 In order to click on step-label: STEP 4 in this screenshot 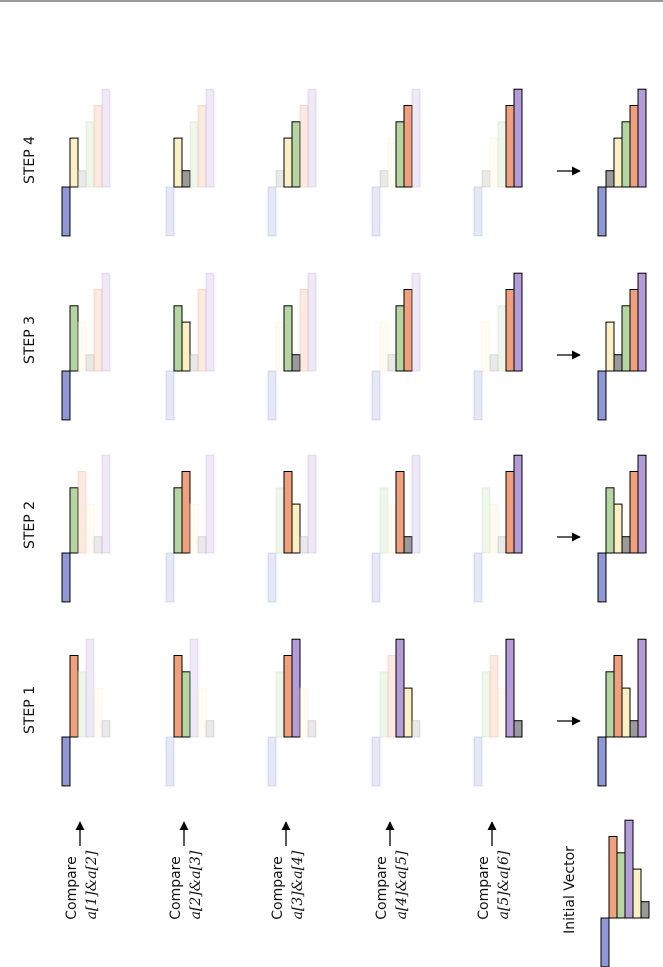, I will do `click(30, 160)`.